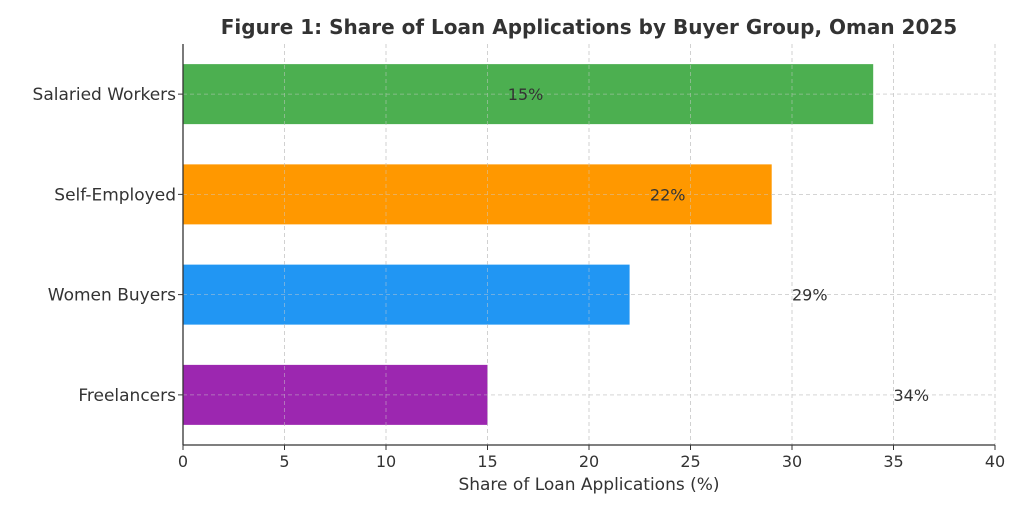 This screenshot has height=516, width=1024. Describe the element at coordinates (588, 485) in the screenshot. I see `x-axis-label: Share of Loan Applications (%)` at that location.